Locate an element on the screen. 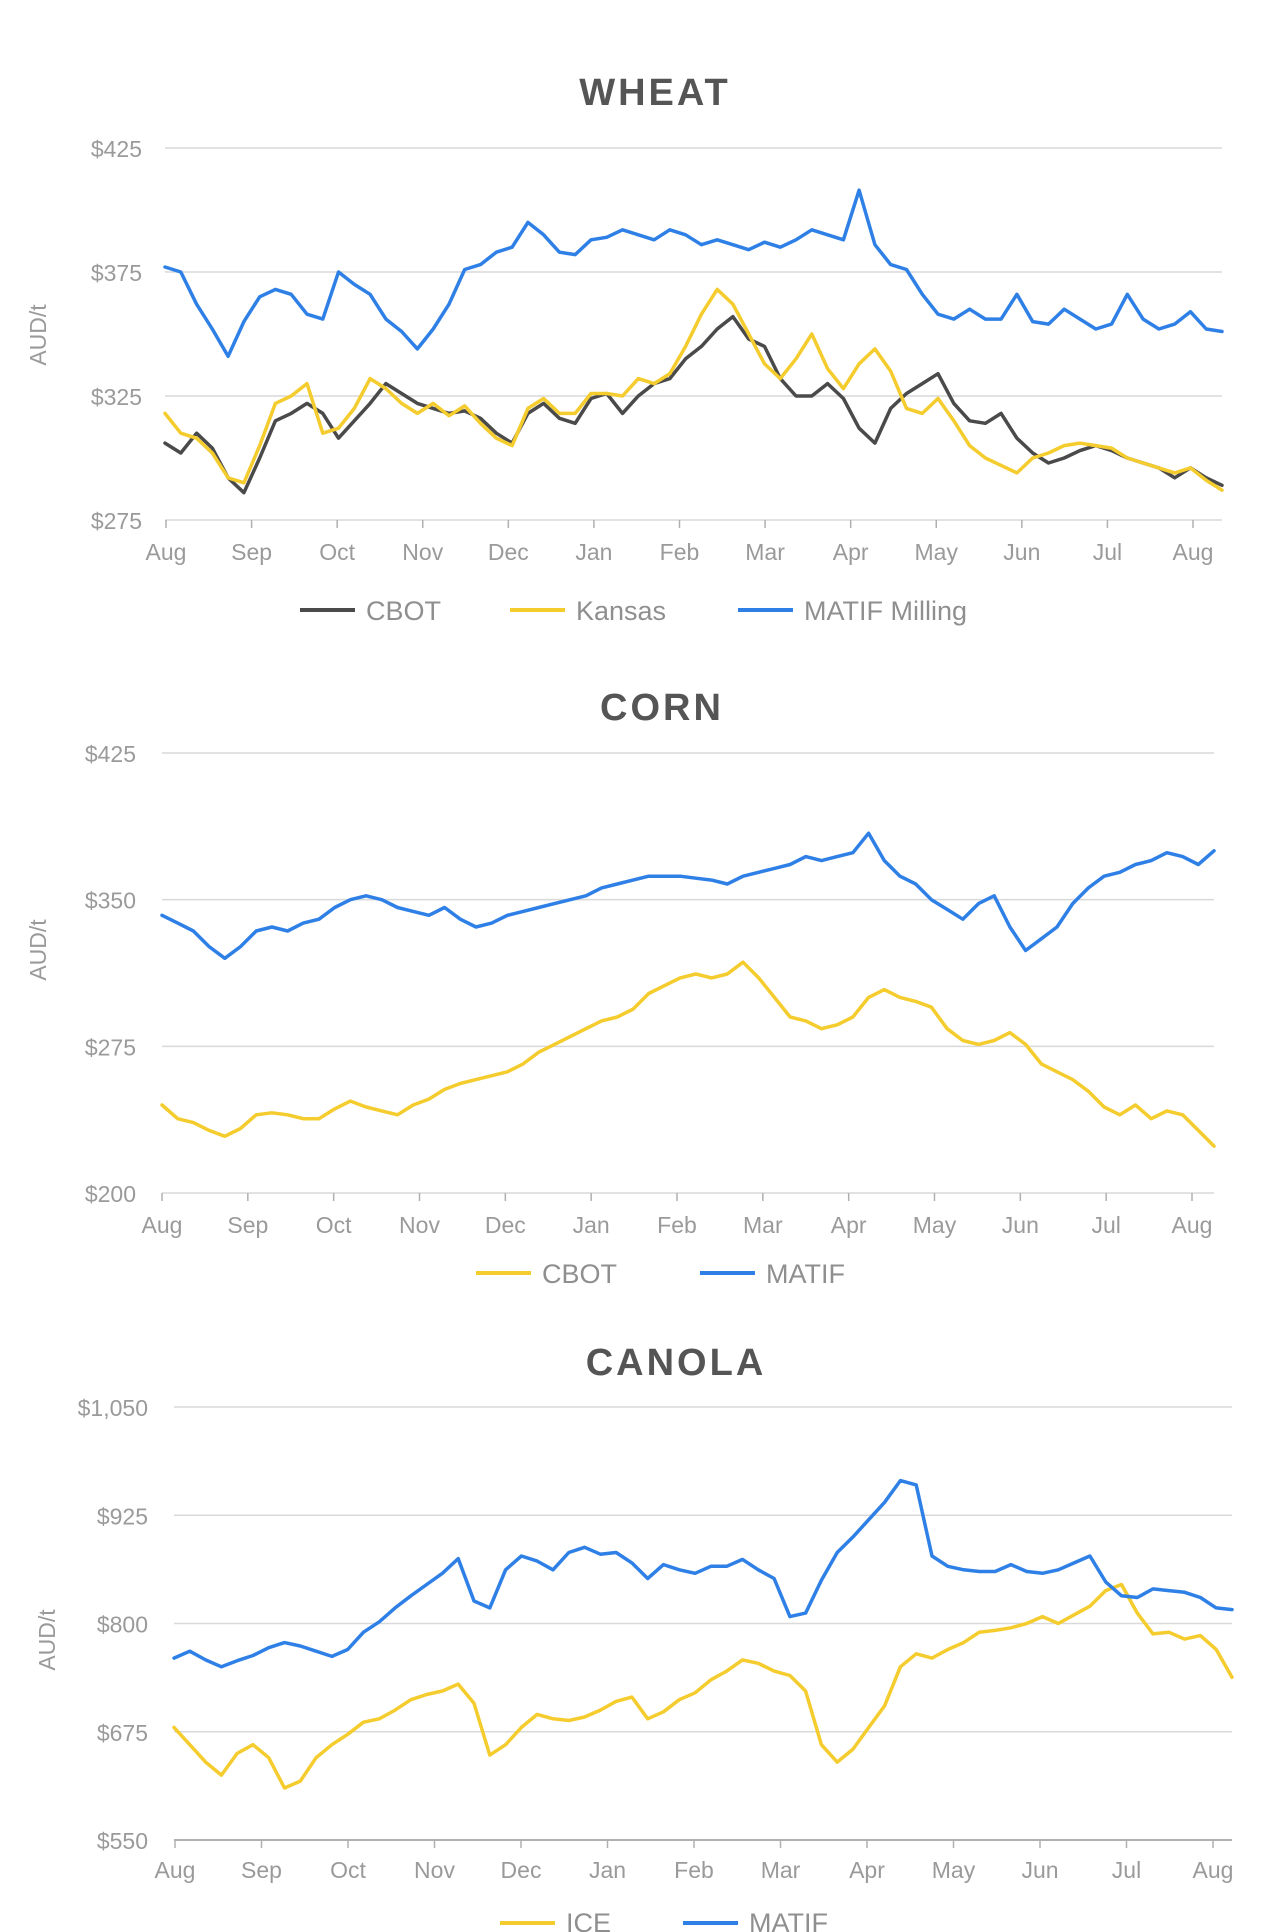 The height and width of the screenshot is (1932, 1262). chart-title: CORN is located at coordinates (662, 708).